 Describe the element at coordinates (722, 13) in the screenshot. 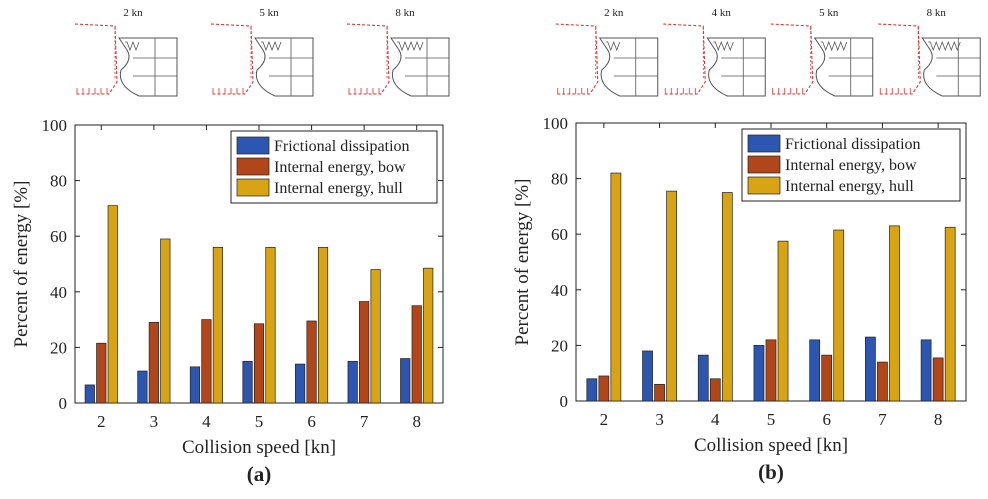

I see `inset-speed-label: 4 kn` at that location.